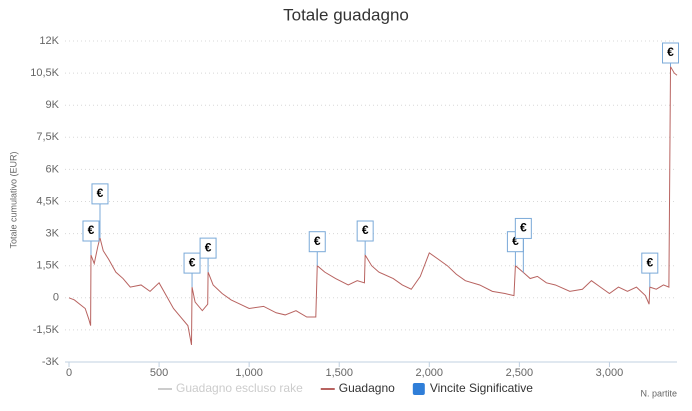 The image size is (692, 411). I want to click on legend-swatch, so click(418, 389).